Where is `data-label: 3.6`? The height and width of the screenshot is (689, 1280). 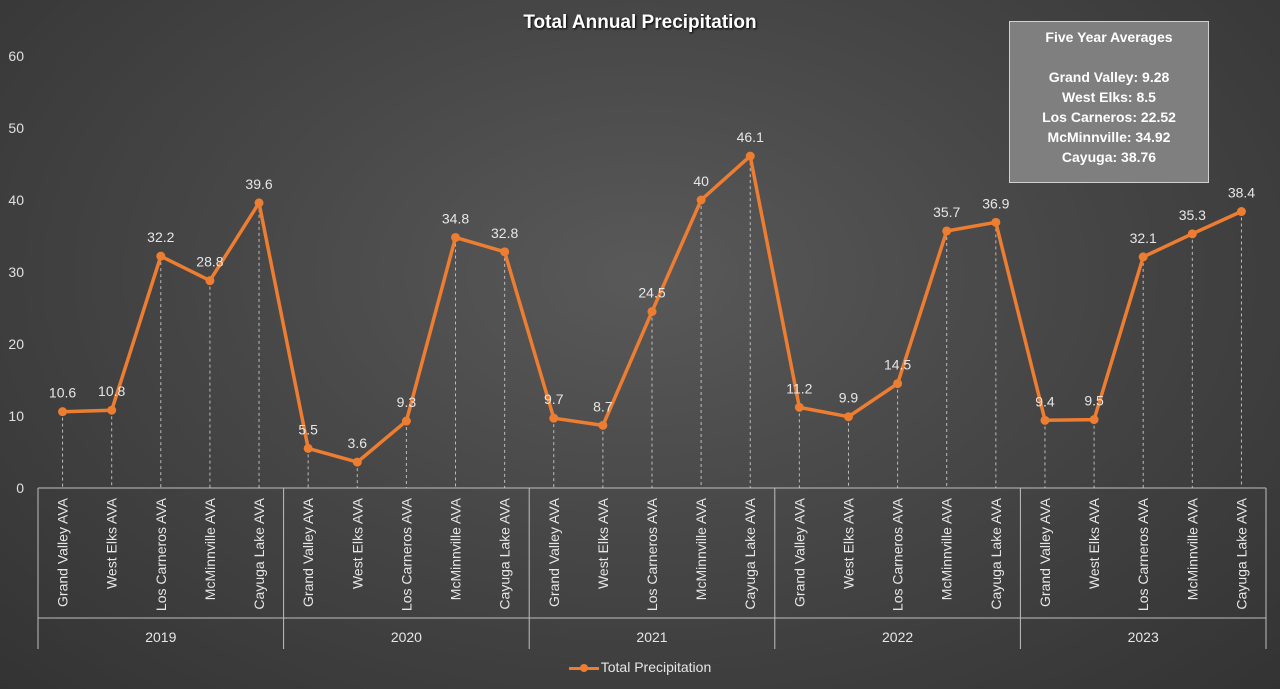
data-label: 3.6 is located at coordinates (358, 443).